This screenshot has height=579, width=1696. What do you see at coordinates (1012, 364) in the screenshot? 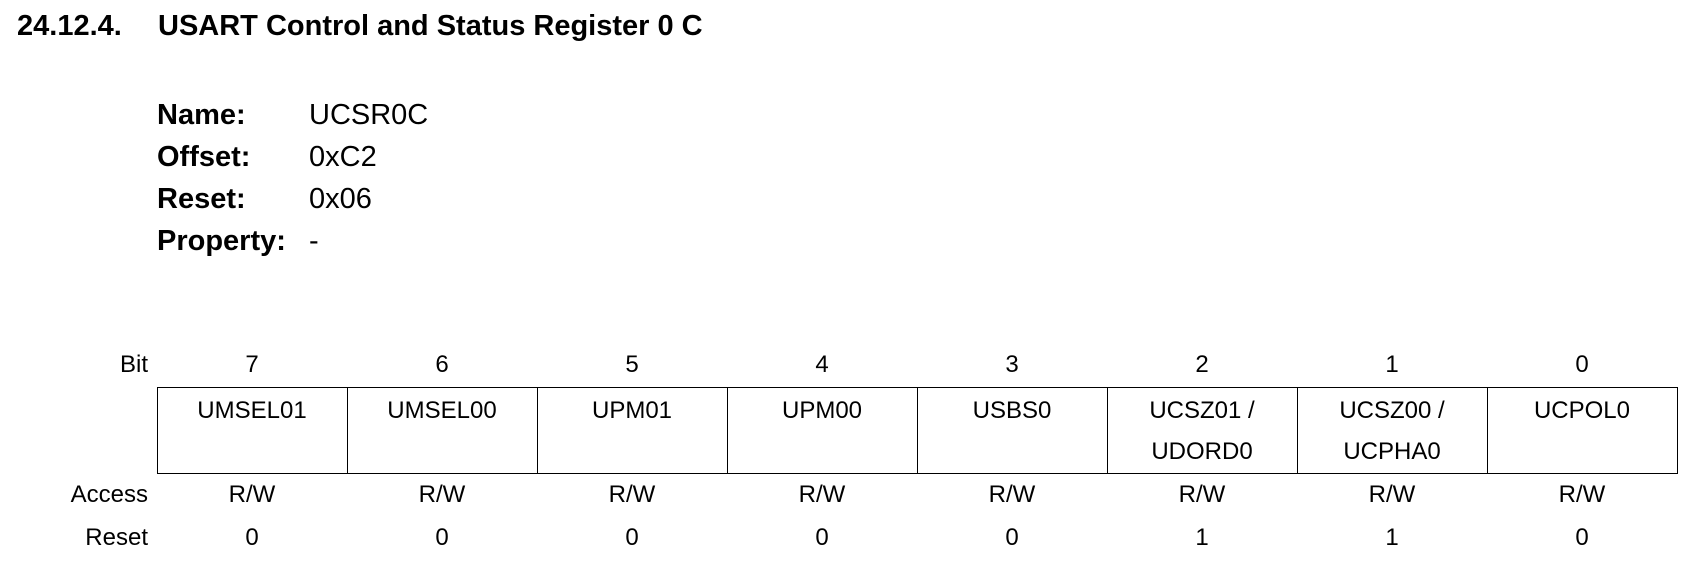
I see `bit-number: 3` at bounding box center [1012, 364].